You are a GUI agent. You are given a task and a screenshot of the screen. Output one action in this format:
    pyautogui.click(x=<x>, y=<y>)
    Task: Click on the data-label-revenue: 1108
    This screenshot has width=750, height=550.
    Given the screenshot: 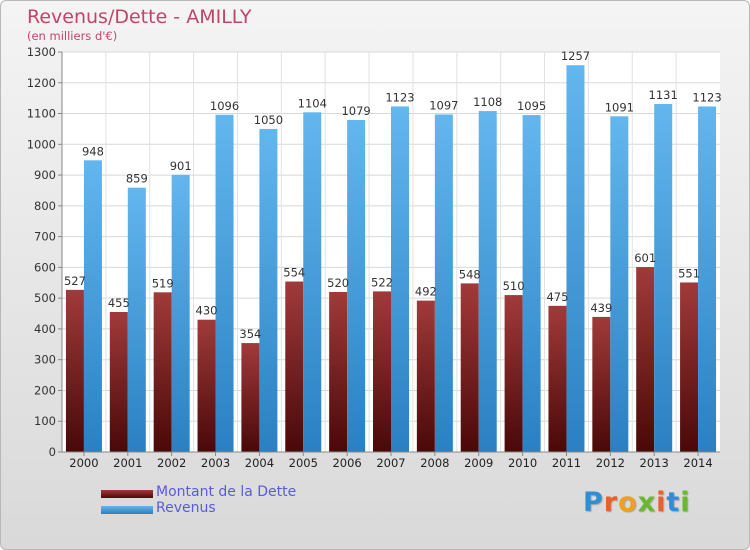 What is the action you would take?
    pyautogui.click(x=487, y=102)
    